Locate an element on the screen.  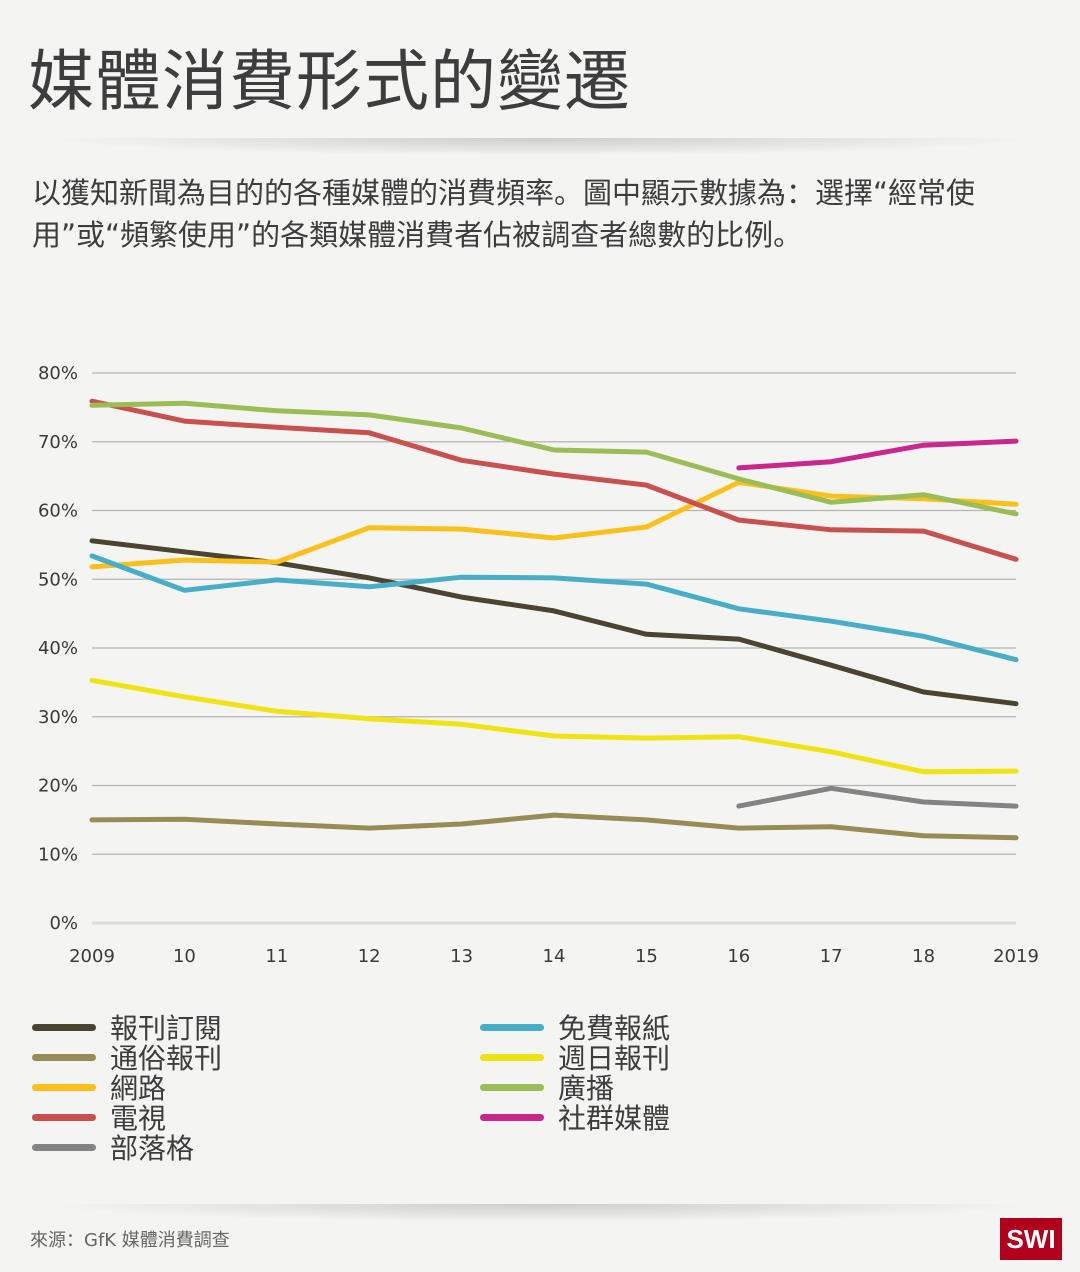
header-divider is located at coordinates (540, 147).